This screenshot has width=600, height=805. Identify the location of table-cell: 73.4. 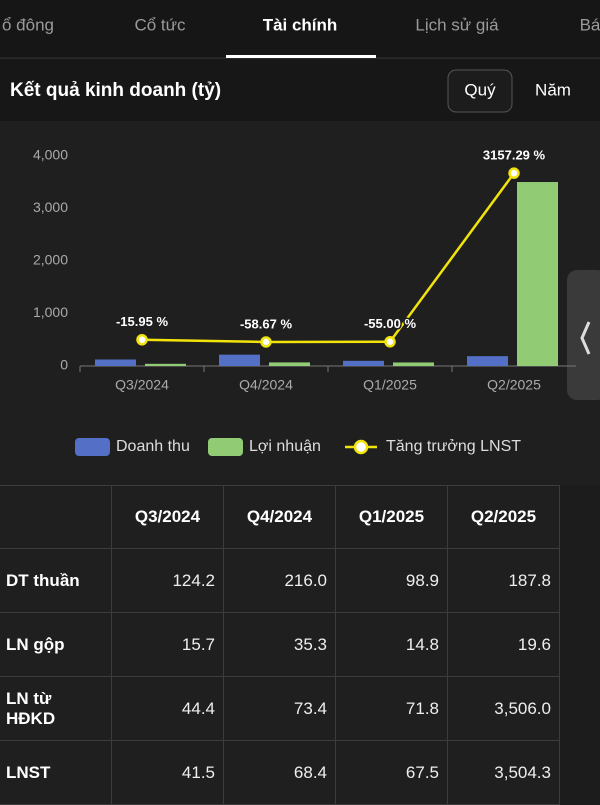
(279, 708).